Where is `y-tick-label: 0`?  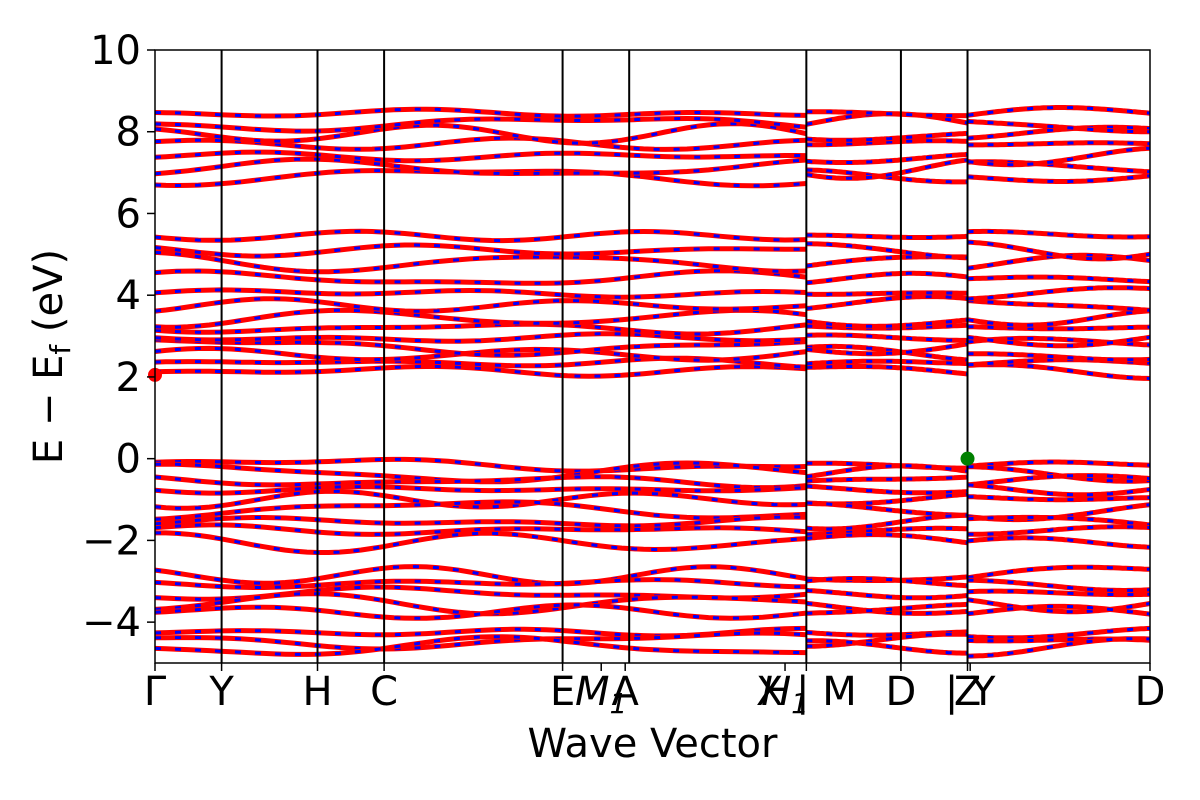 y-tick-label: 0 is located at coordinates (128, 460).